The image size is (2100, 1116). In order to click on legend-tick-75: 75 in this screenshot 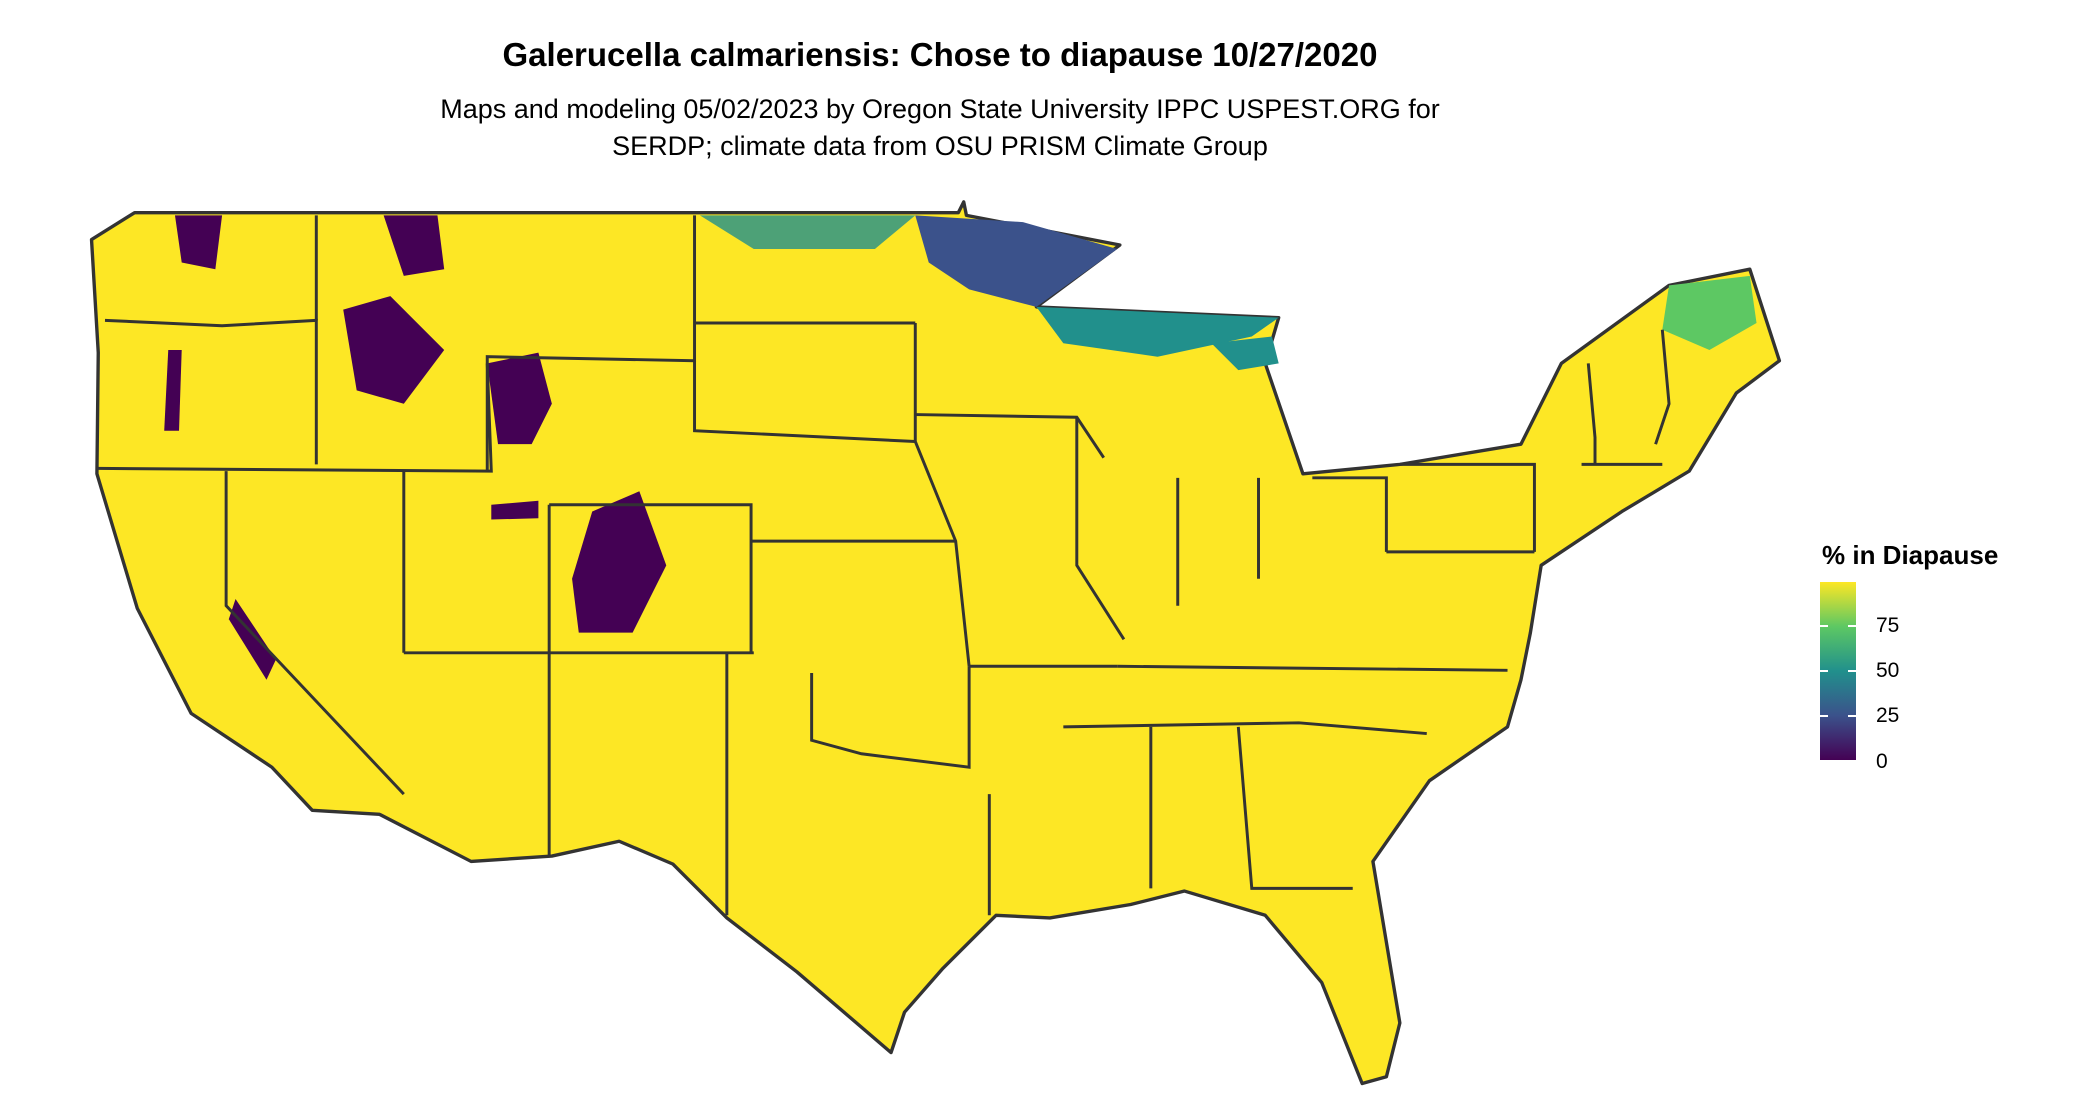, I will do `click(1888, 625)`.